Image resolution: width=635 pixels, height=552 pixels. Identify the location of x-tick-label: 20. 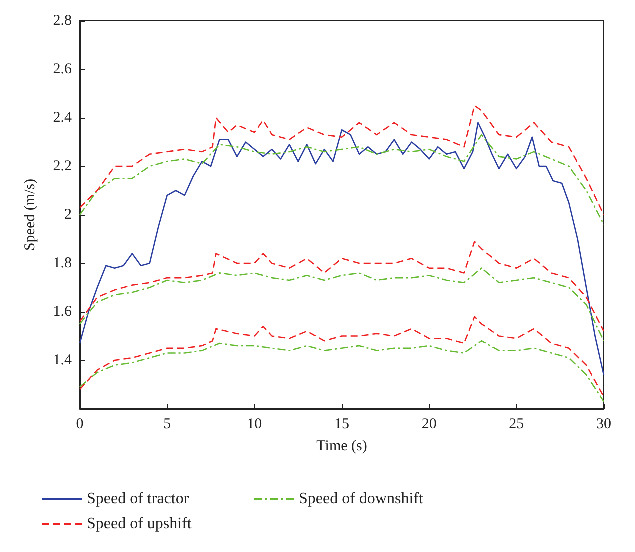
(429, 424).